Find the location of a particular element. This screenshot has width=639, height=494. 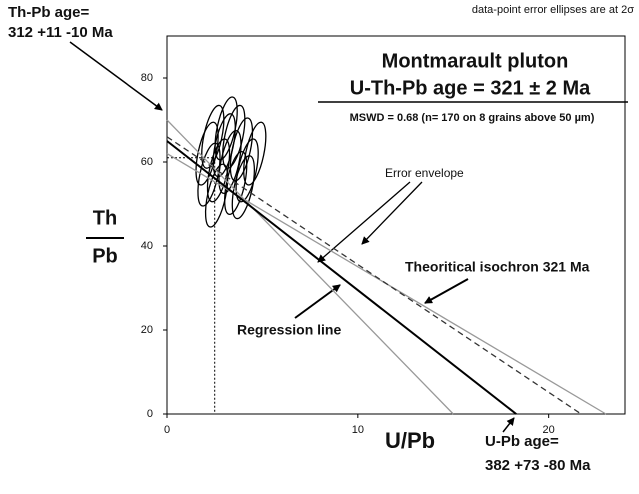

y-tick-label: 0 is located at coordinates (150, 414).